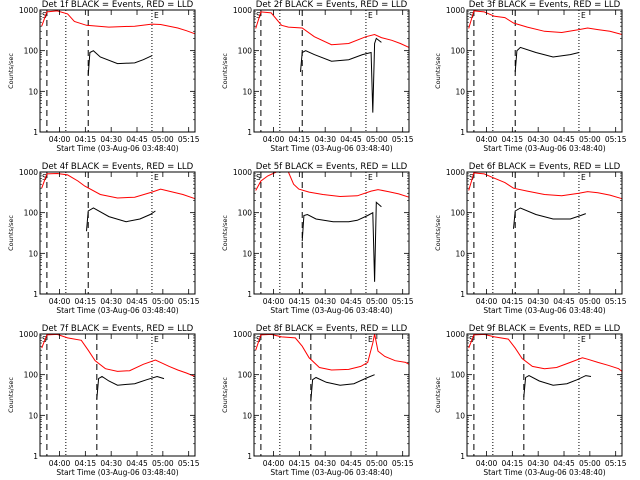  I want to click on panel-title: Det 5f BLACK = Events, RED = LLD, so click(332, 167).